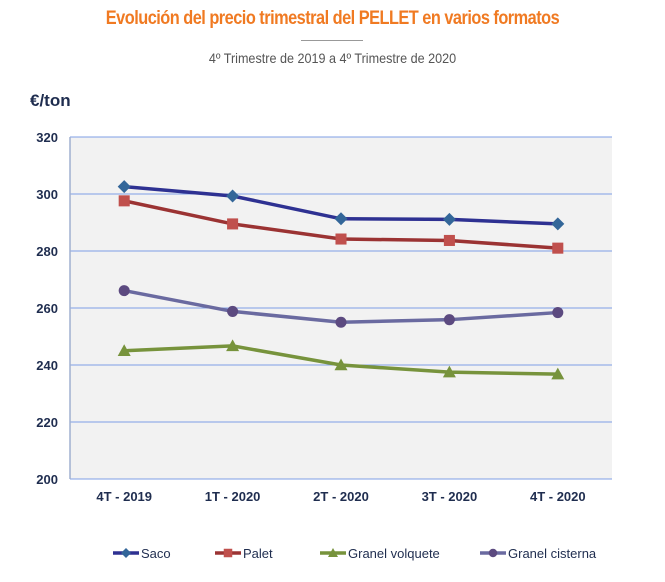  I want to click on legend-marker-saco, so click(126, 553).